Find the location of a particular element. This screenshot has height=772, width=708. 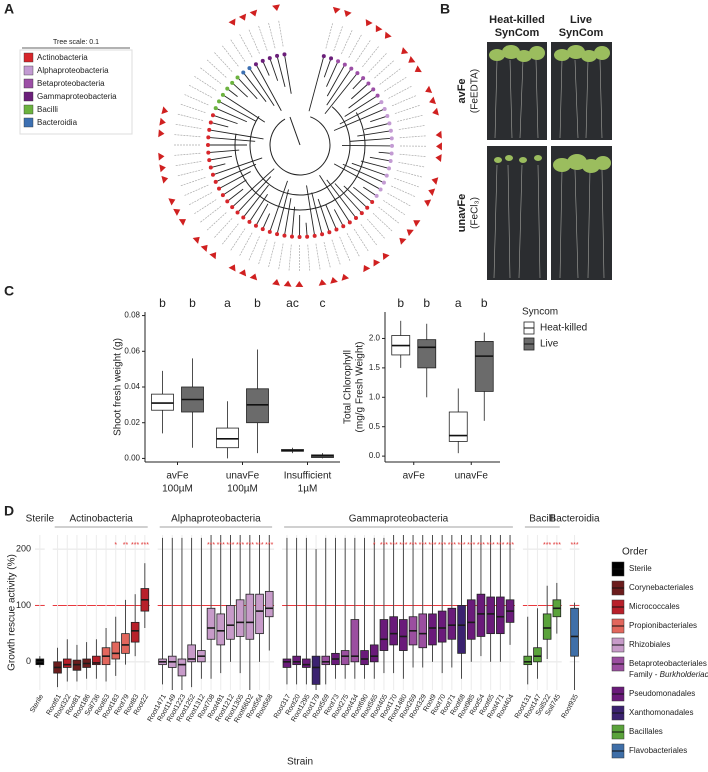

y-tick-label: 200 is located at coordinates (23, 548).